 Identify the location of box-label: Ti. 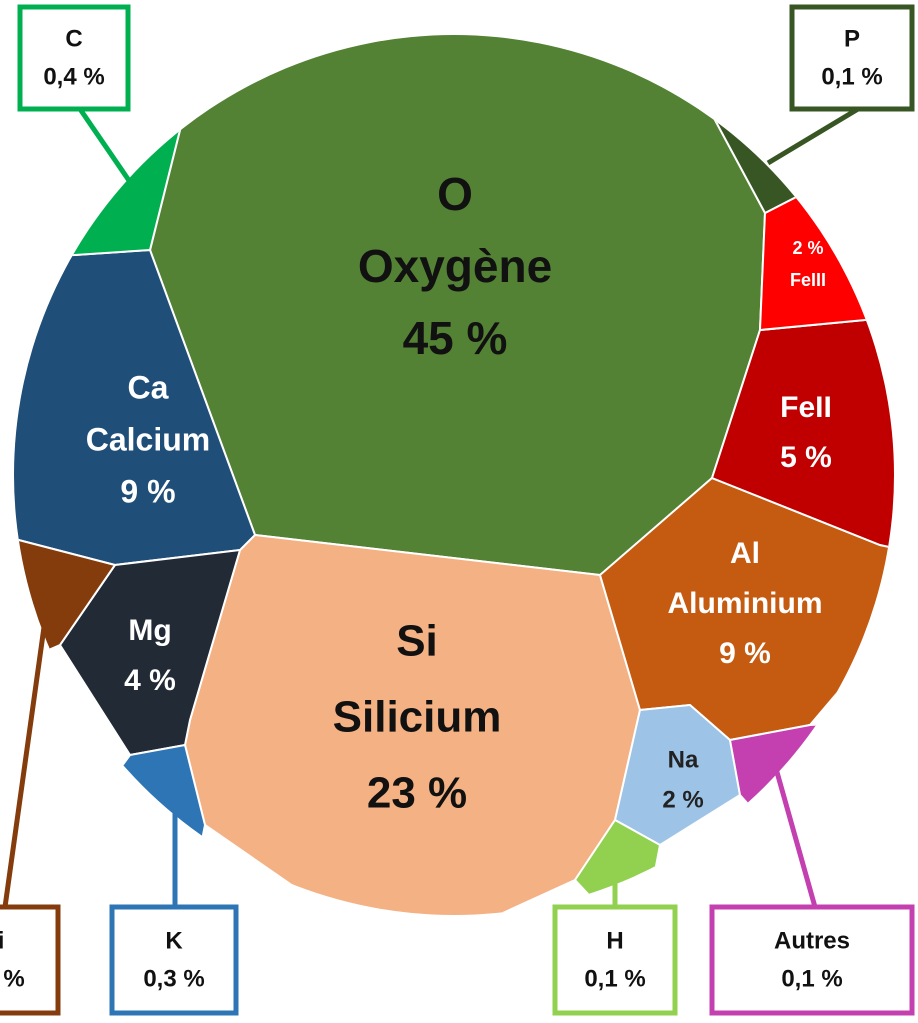
(2, 940).